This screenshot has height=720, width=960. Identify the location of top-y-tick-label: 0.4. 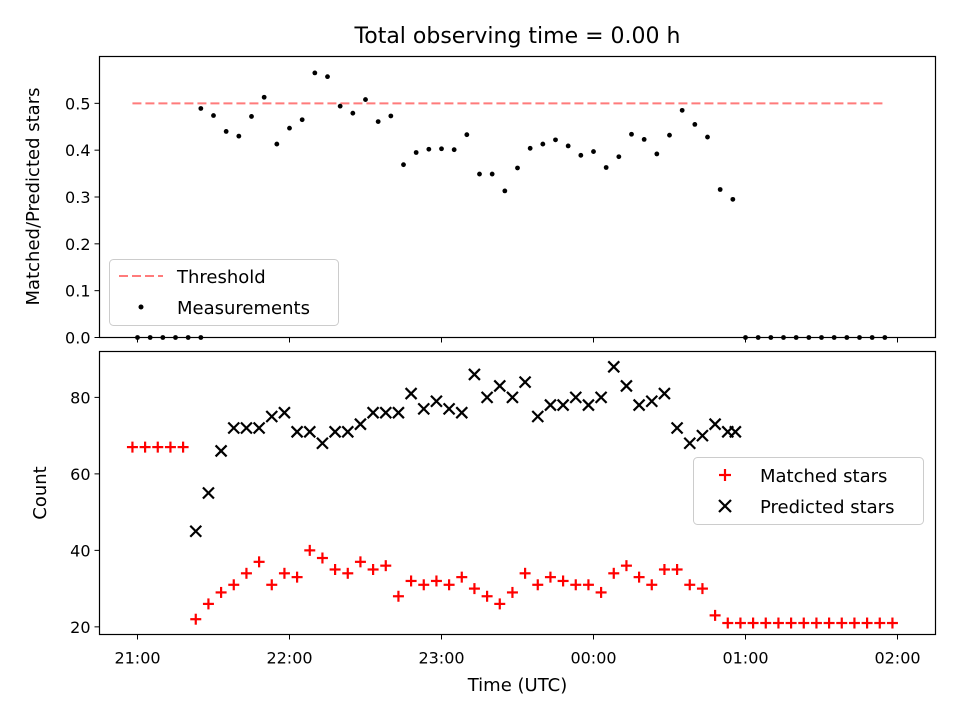
(77, 150).